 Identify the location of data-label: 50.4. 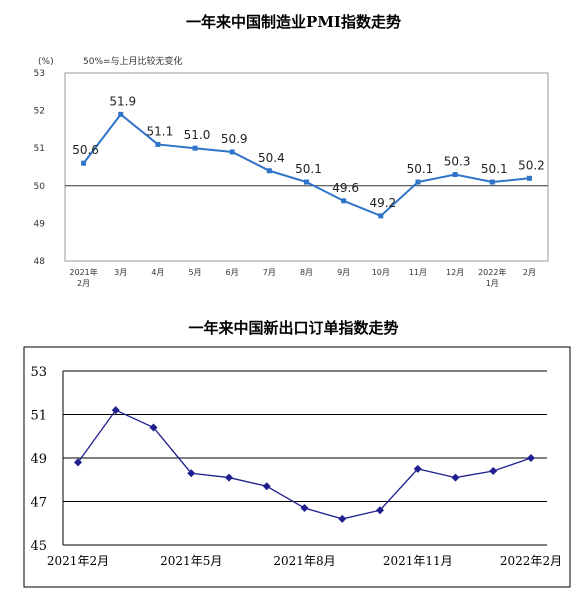
(271, 158).